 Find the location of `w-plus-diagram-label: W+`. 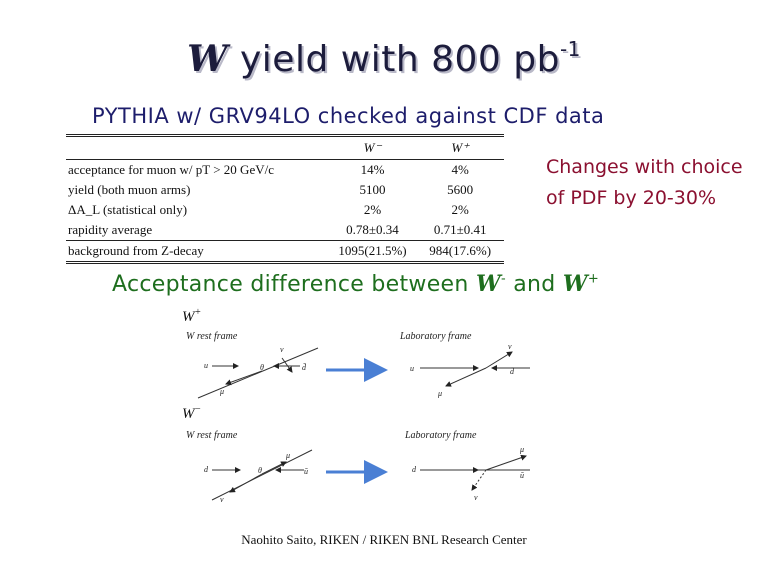

w-plus-diagram-label: W+ is located at coordinates (192, 316).